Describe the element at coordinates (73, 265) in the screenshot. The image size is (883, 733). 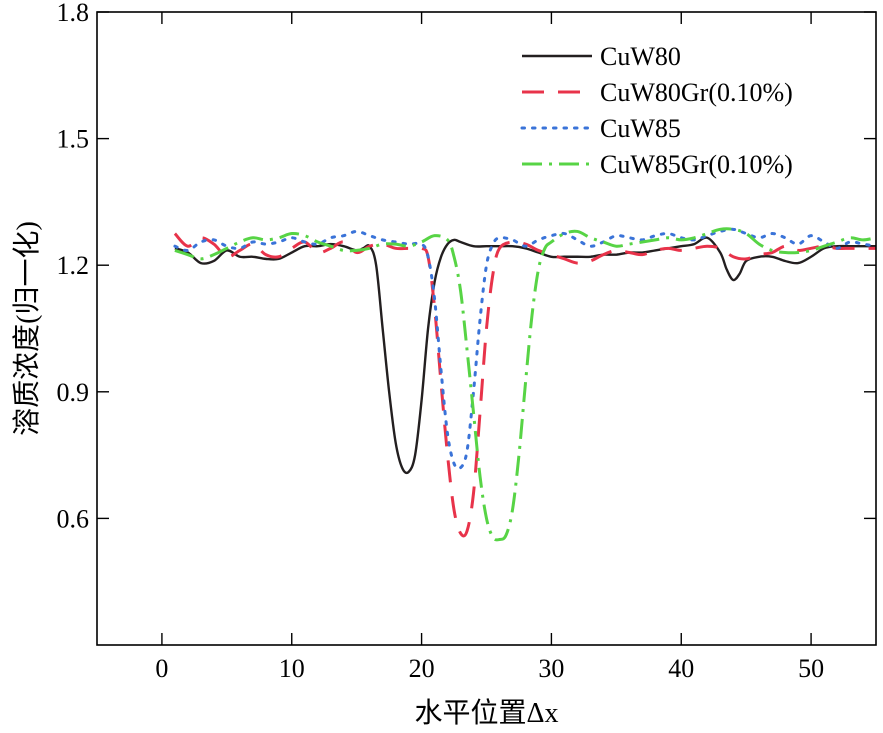
I see `y-tick-label: 1.2` at that location.